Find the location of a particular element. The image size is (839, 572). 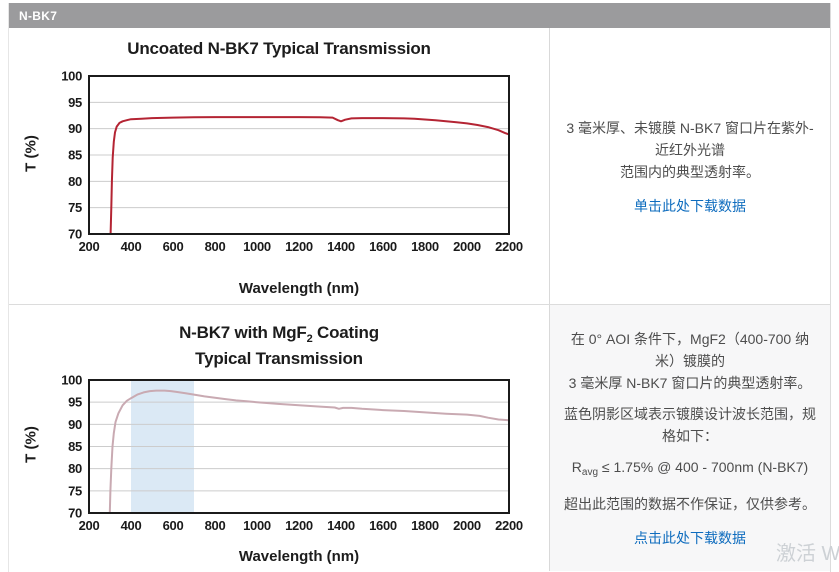

description-line: 在 0° AOI 条件下，MgF2（400-700 纳米）镀膜的 is located at coordinates (690, 350).